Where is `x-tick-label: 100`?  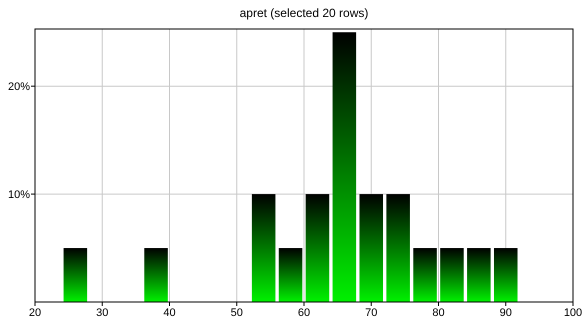
x-tick-label: 100 is located at coordinates (573, 313).